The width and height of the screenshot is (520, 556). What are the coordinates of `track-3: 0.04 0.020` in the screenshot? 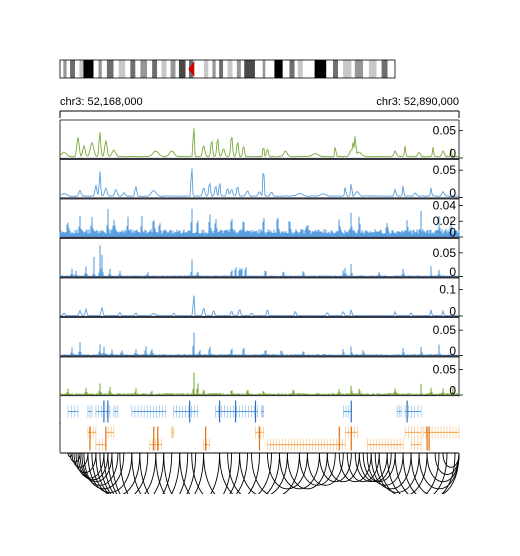 It's located at (261, 219).